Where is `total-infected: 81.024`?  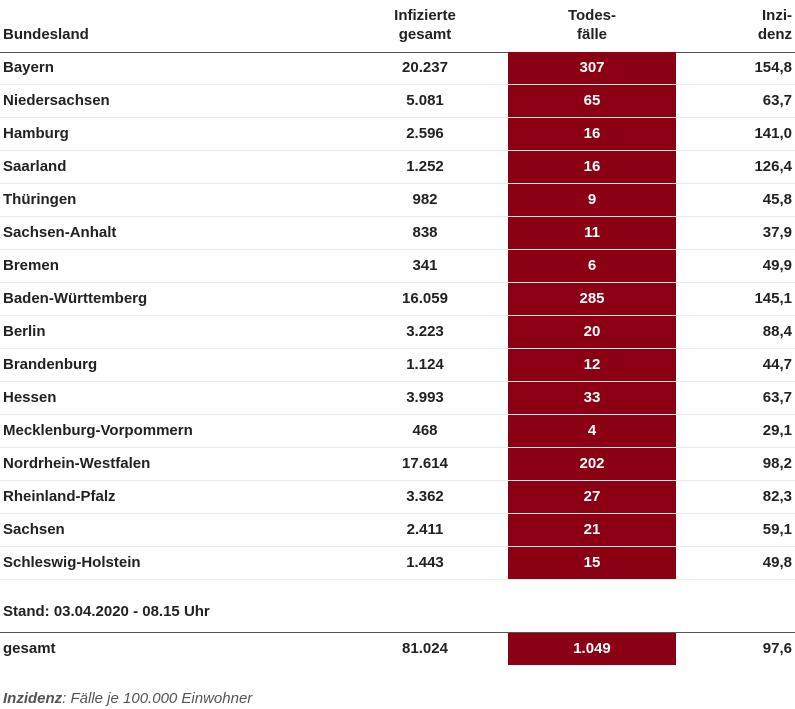 total-infected: 81.024 is located at coordinates (425, 648).